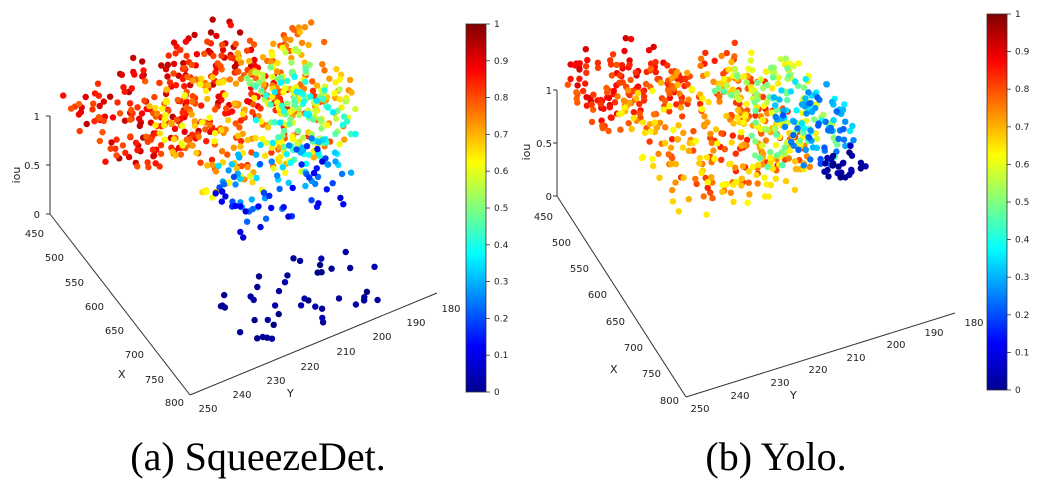 The image size is (1047, 496). Describe the element at coordinates (669, 401) in the screenshot. I see `x-tick: 800` at that location.